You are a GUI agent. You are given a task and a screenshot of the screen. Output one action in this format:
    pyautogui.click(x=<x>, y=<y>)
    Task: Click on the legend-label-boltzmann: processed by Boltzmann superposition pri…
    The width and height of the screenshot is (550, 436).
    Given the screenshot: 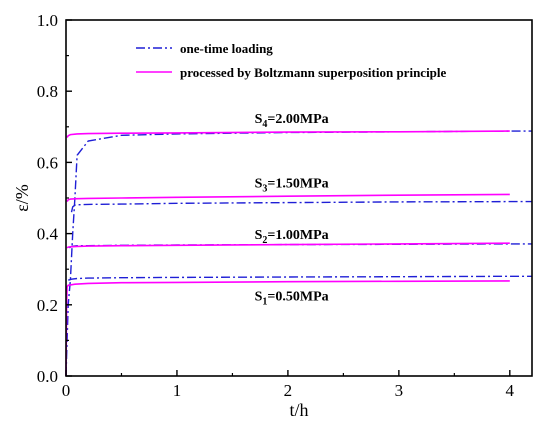 What is the action you would take?
    pyautogui.click(x=313, y=72)
    